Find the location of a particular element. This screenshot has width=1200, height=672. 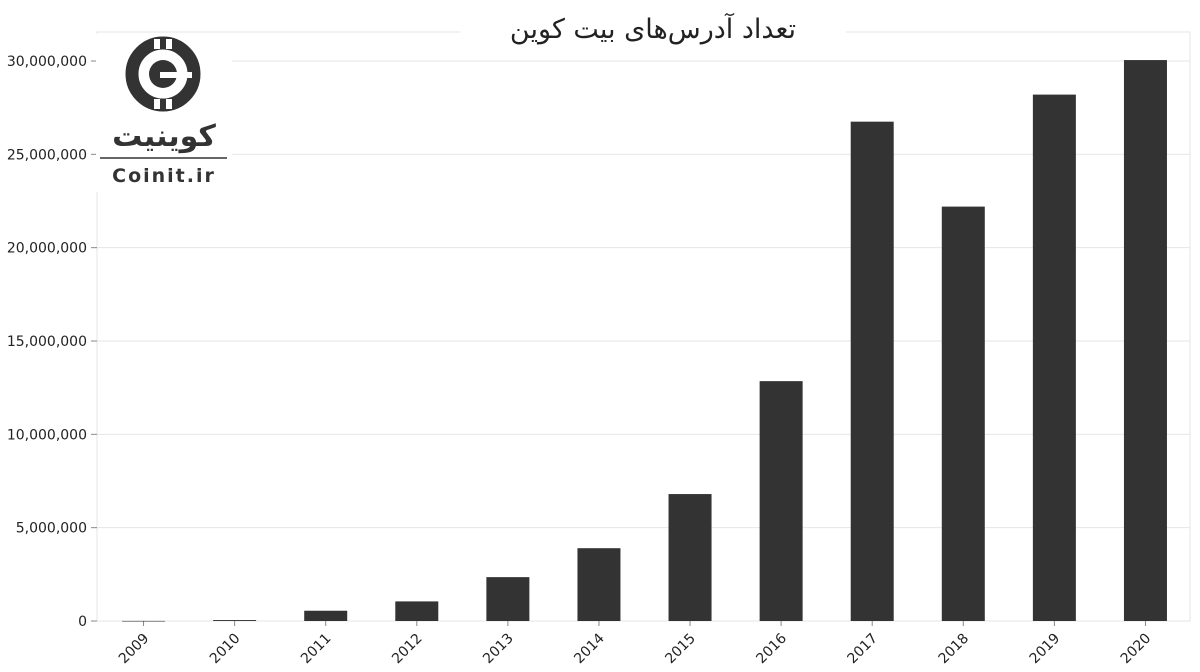

bar-2017 is located at coordinates (872, 371).